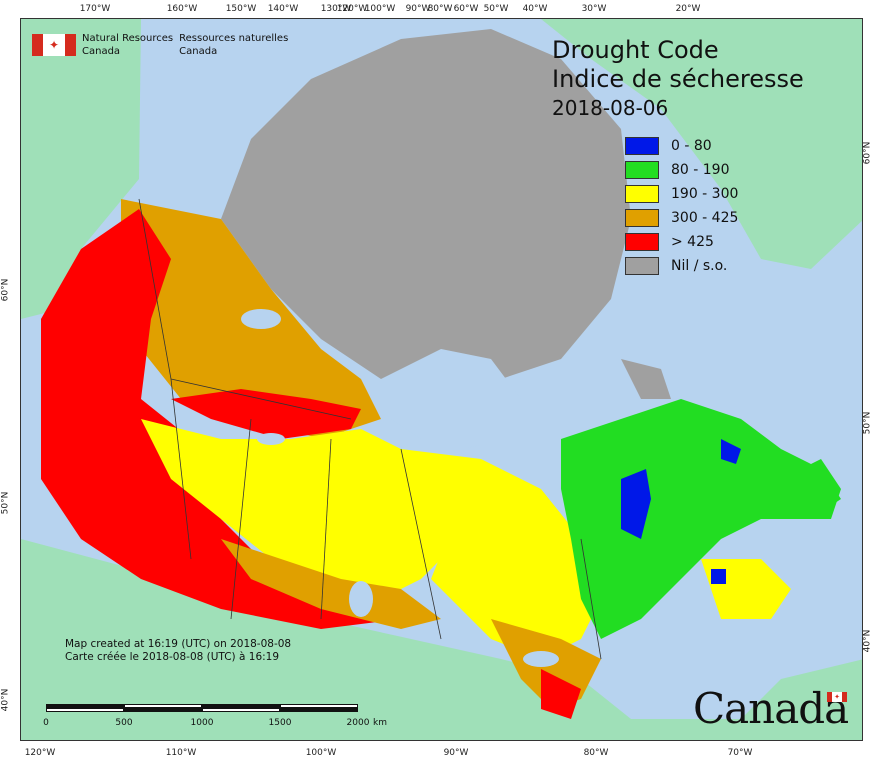 This screenshot has width=880, height=760. Describe the element at coordinates (241, 9) in the screenshot. I see `lon-tick-top: 150°W` at that location.